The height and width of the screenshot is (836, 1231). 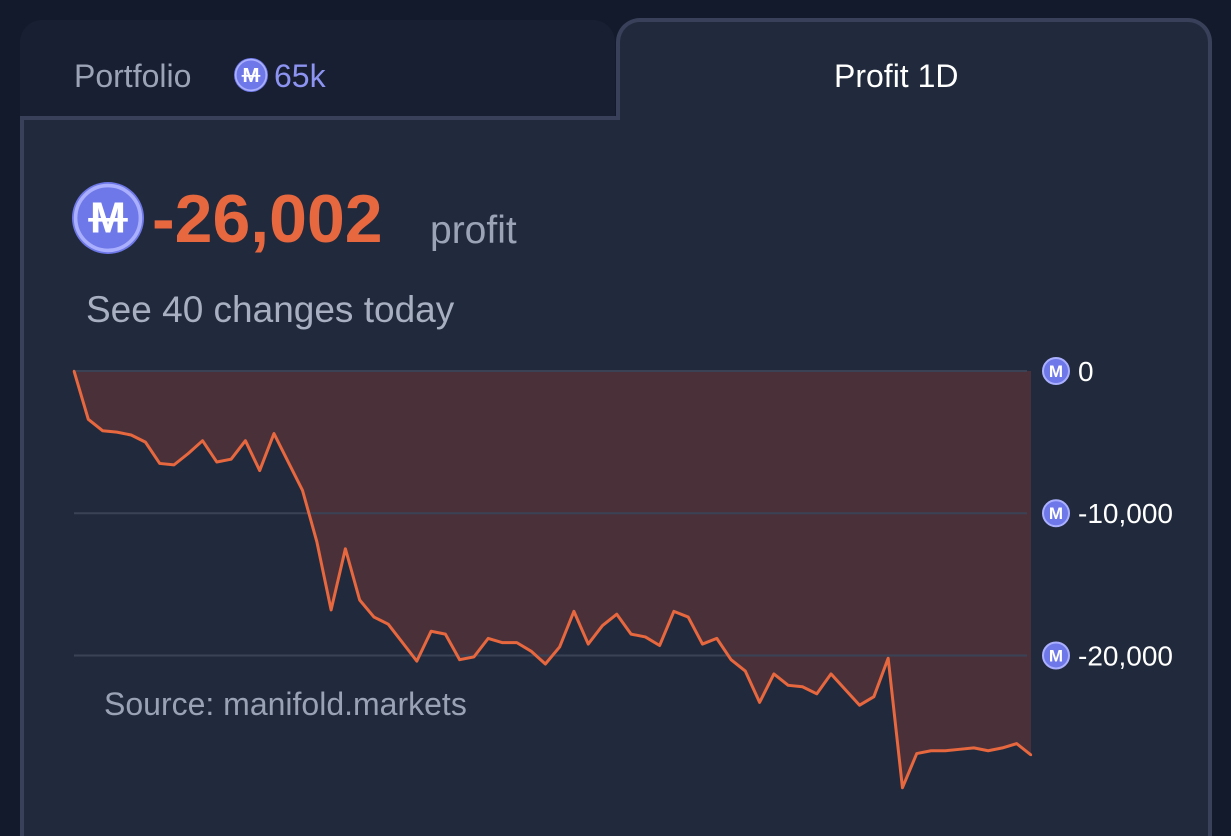 What do you see at coordinates (896, 76) in the screenshot?
I see `tab-profit-label: Profit 1D` at bounding box center [896, 76].